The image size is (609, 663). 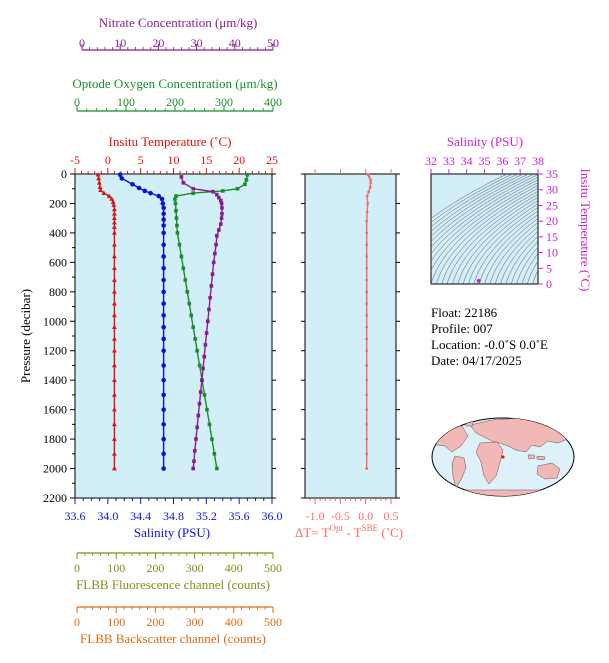 I want to click on delta-t-plot: ΔT= TOpt - TSBE (˚C) -1.0 -0.5 0.0 0.5, so click(x=349, y=354).